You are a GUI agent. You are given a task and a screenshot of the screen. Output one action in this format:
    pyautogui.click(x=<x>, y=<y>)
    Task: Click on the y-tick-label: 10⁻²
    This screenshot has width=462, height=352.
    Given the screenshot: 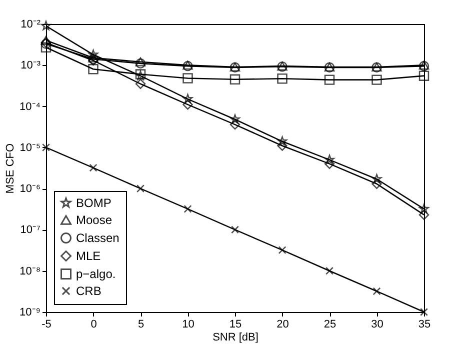 What is the action you would take?
    pyautogui.click(x=30, y=24)
    